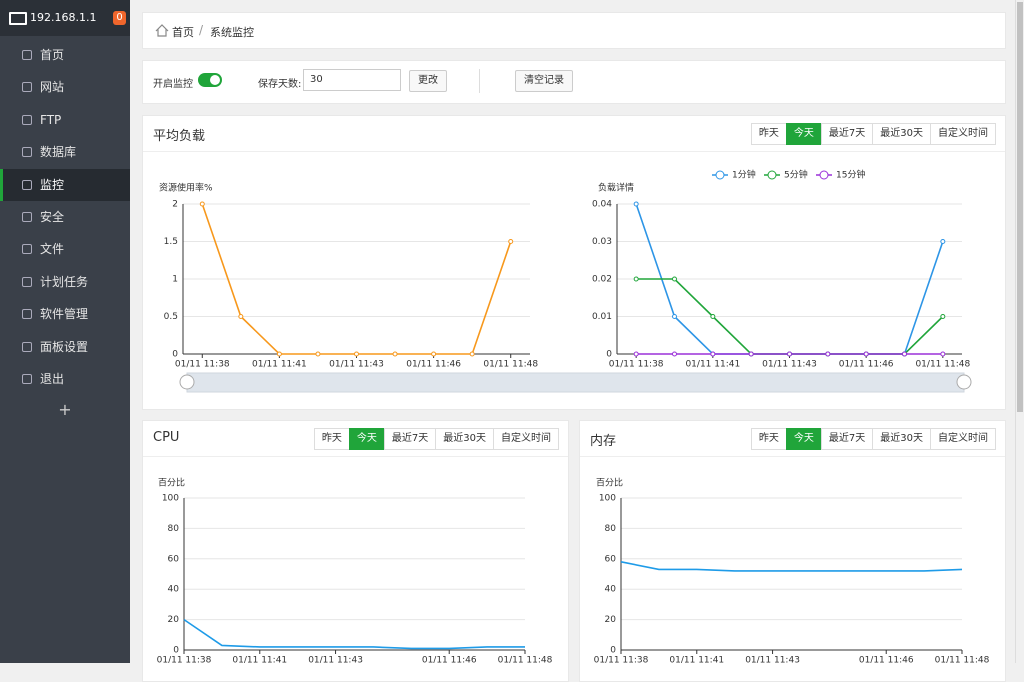 The height and width of the screenshot is (682, 1024). I want to click on days-label: 保存天数:, so click(280, 84).